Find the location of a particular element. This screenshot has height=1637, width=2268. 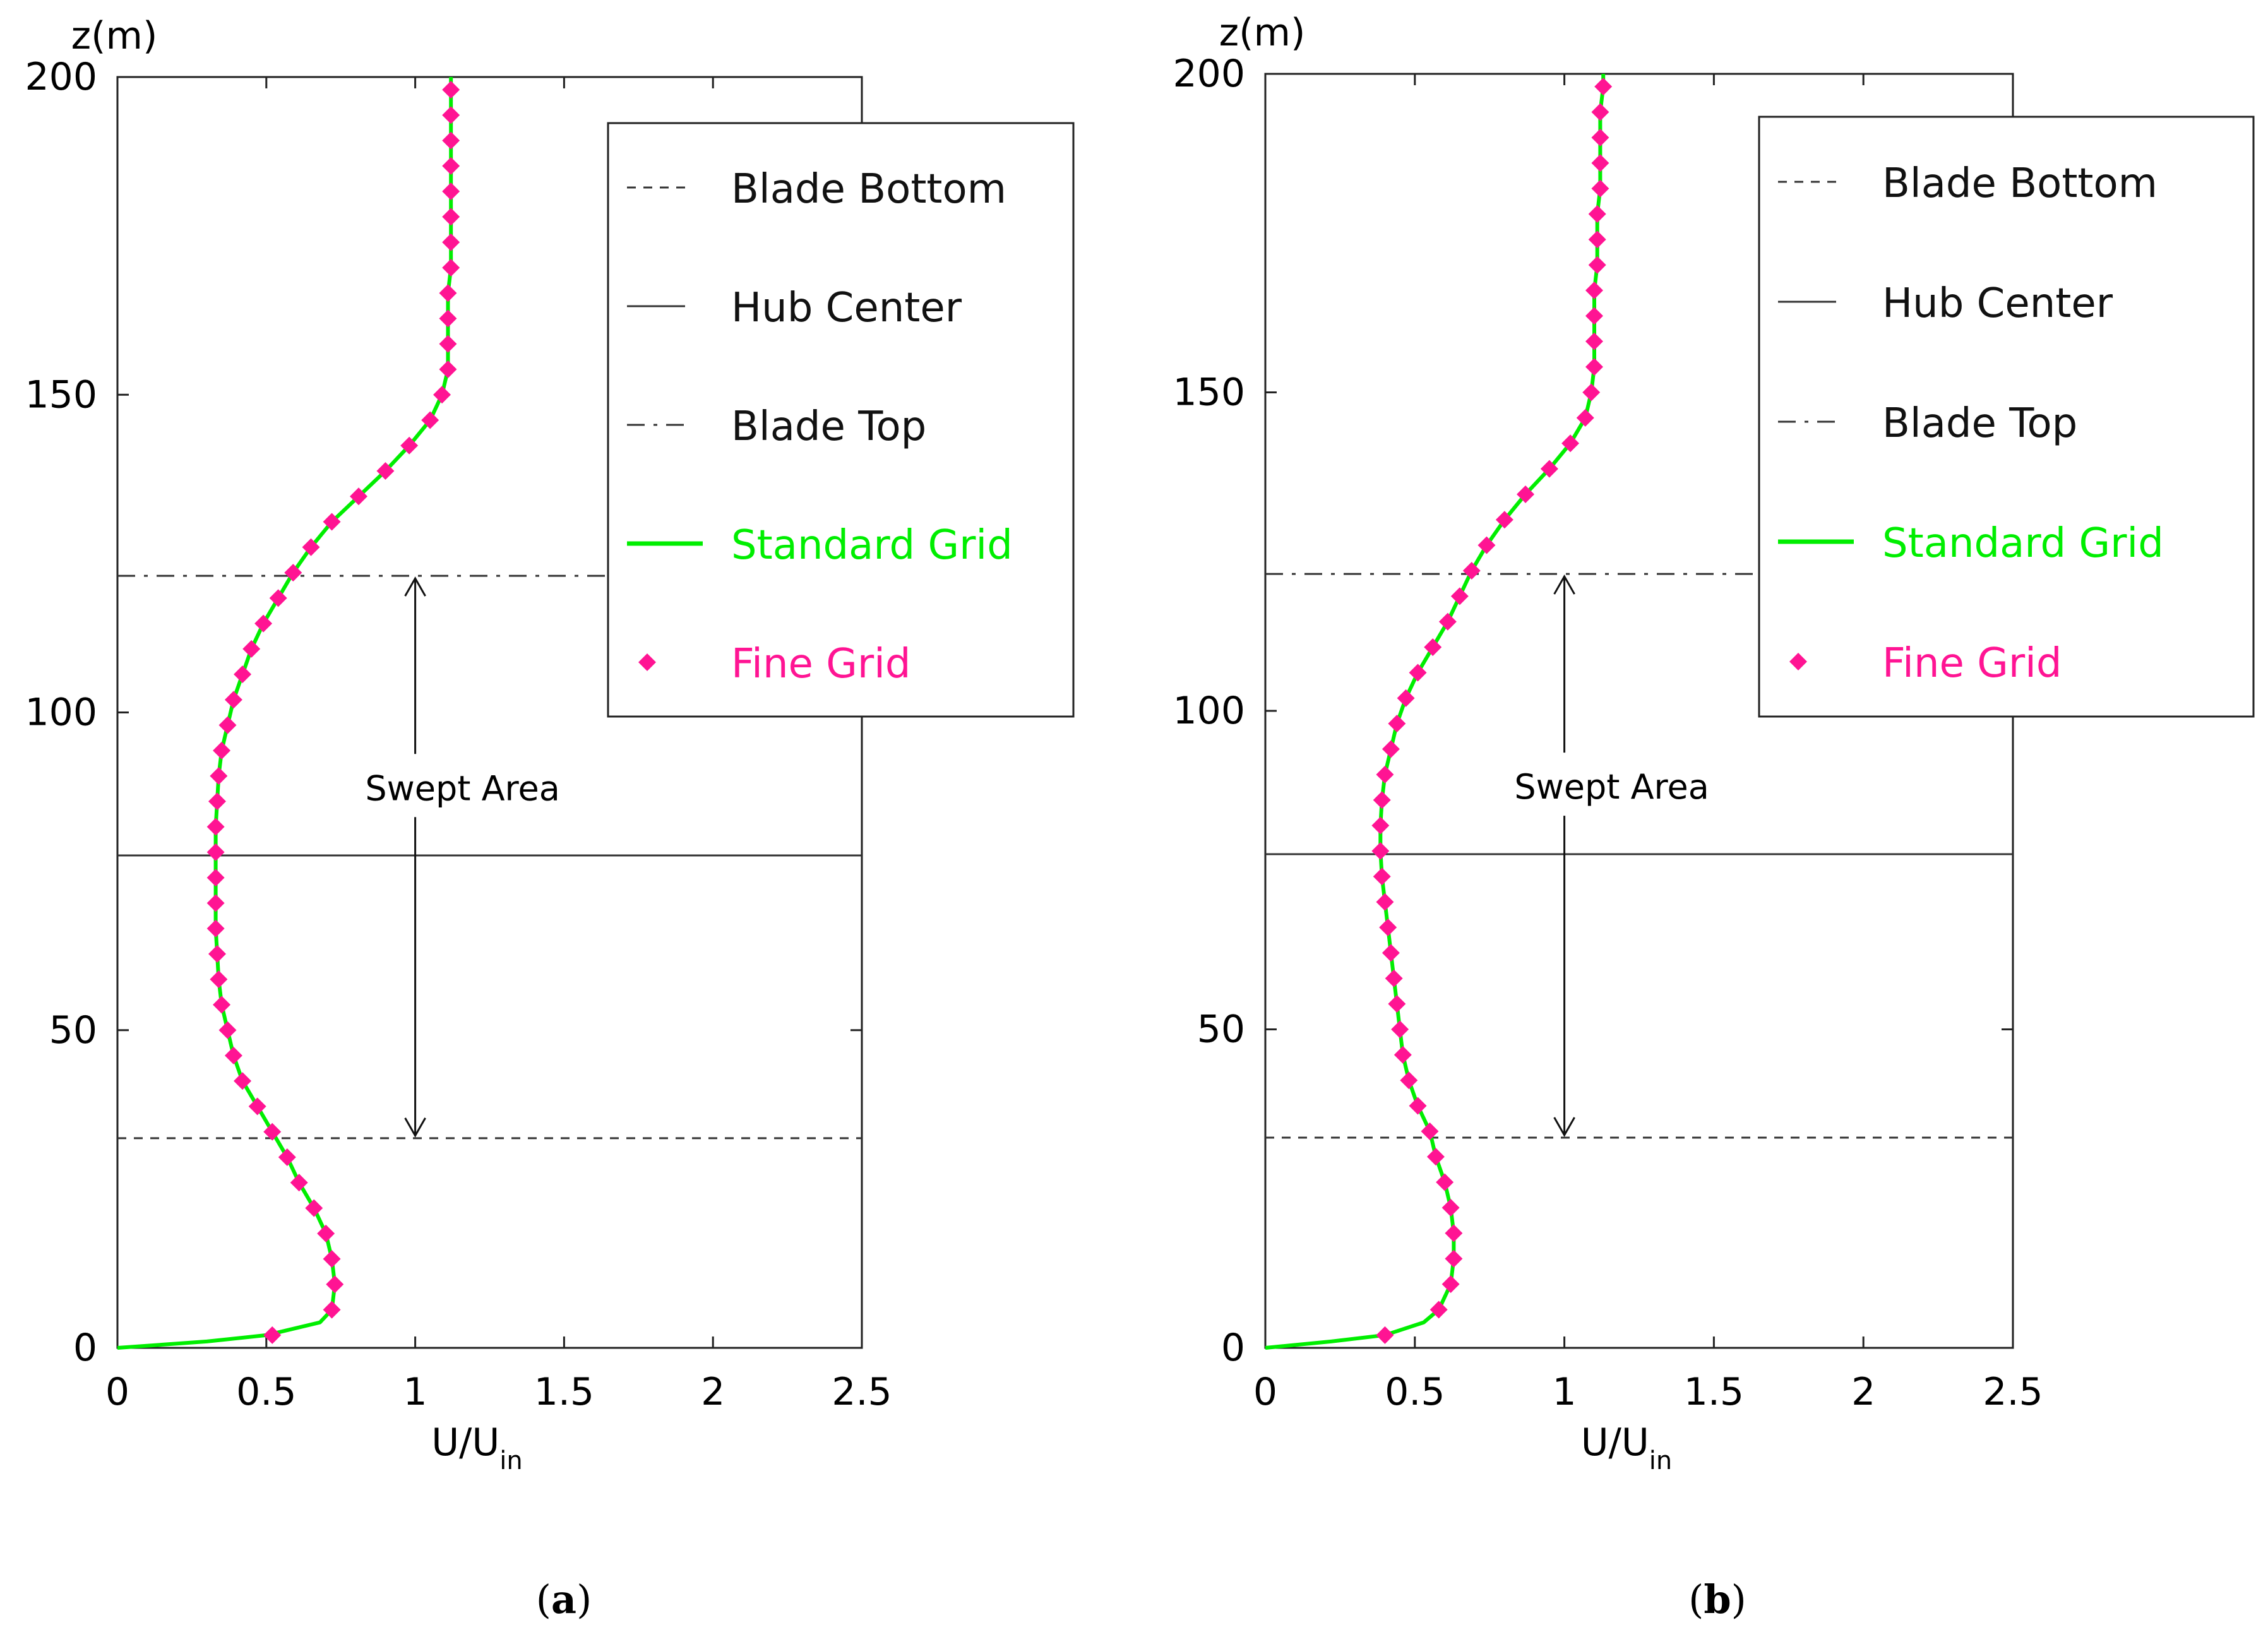

x-tick-label: 0 is located at coordinates (117, 1392).